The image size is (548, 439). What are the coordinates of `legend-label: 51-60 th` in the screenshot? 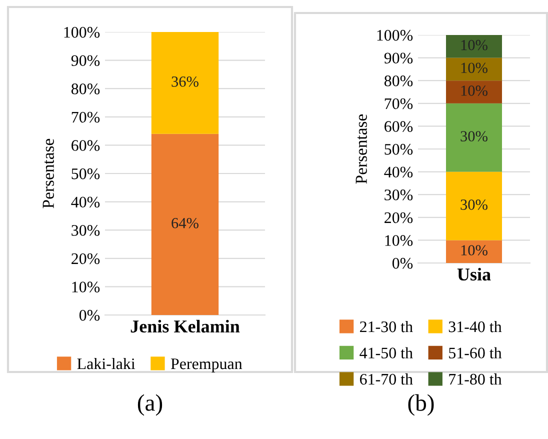 It's located at (475, 352).